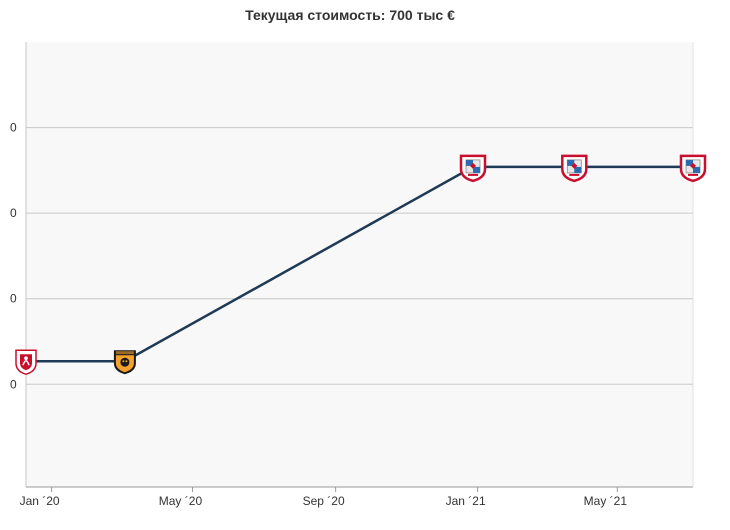 The height and width of the screenshot is (530, 730). I want to click on hull-city-crest-icon, so click(124, 362).